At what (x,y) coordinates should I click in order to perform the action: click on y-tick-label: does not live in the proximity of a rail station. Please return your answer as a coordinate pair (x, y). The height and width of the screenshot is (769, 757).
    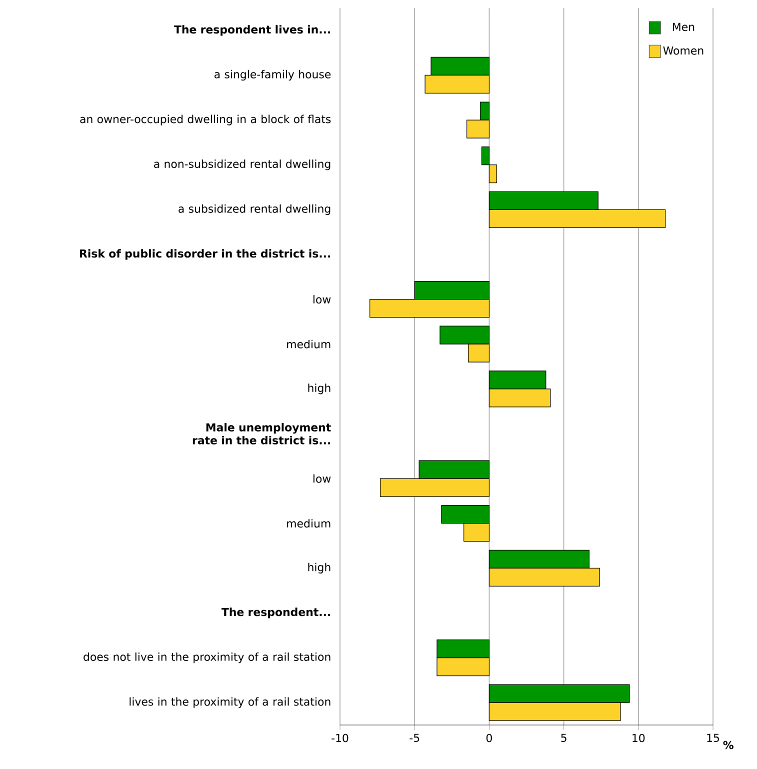
    Looking at the image, I should click on (207, 658).